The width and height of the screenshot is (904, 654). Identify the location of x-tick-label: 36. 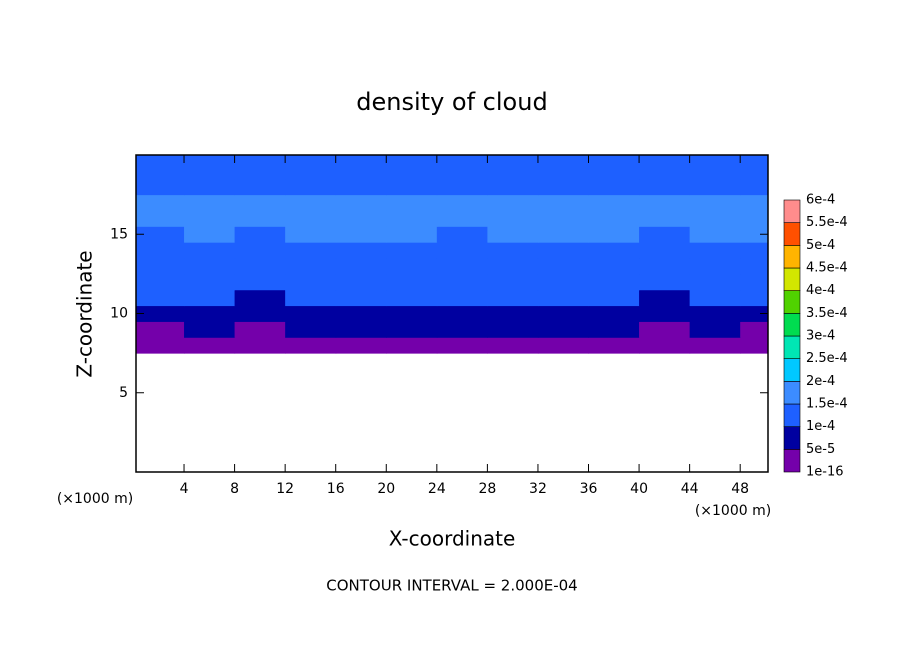
(589, 489).